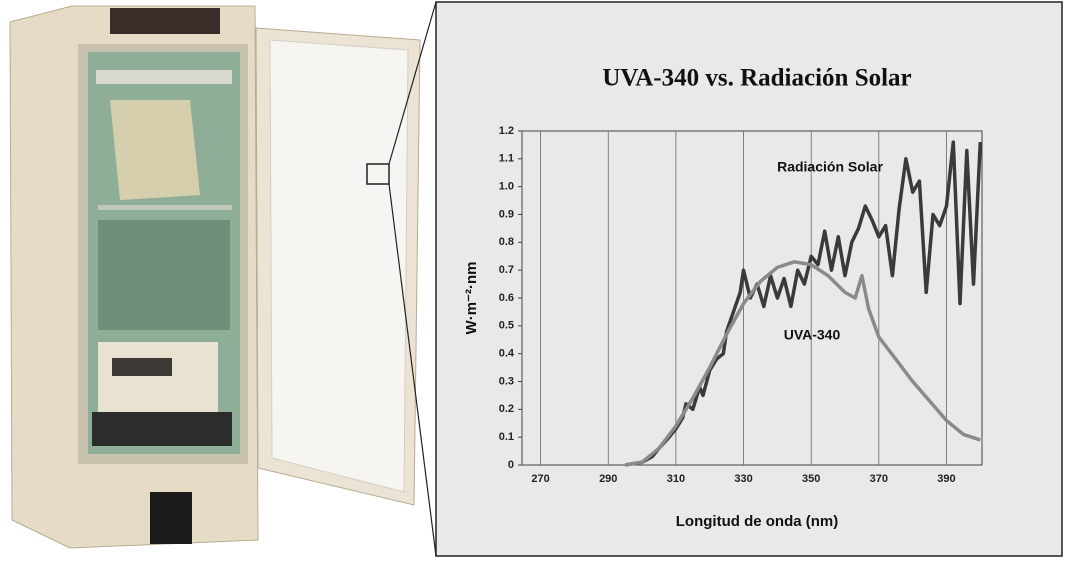  I want to click on y-tick-label: 0.2, so click(506, 409).